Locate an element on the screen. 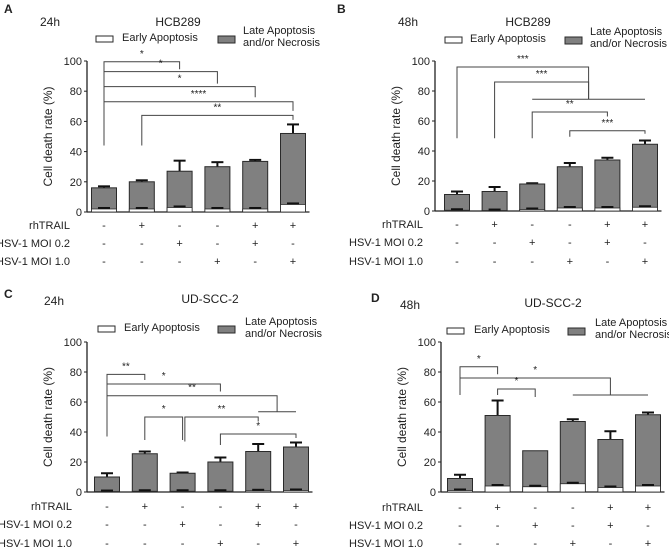 Image resolution: width=669 pixels, height=551 pixels. condition-label: HSV-1 MOI 0.2 is located at coordinates (386, 243).